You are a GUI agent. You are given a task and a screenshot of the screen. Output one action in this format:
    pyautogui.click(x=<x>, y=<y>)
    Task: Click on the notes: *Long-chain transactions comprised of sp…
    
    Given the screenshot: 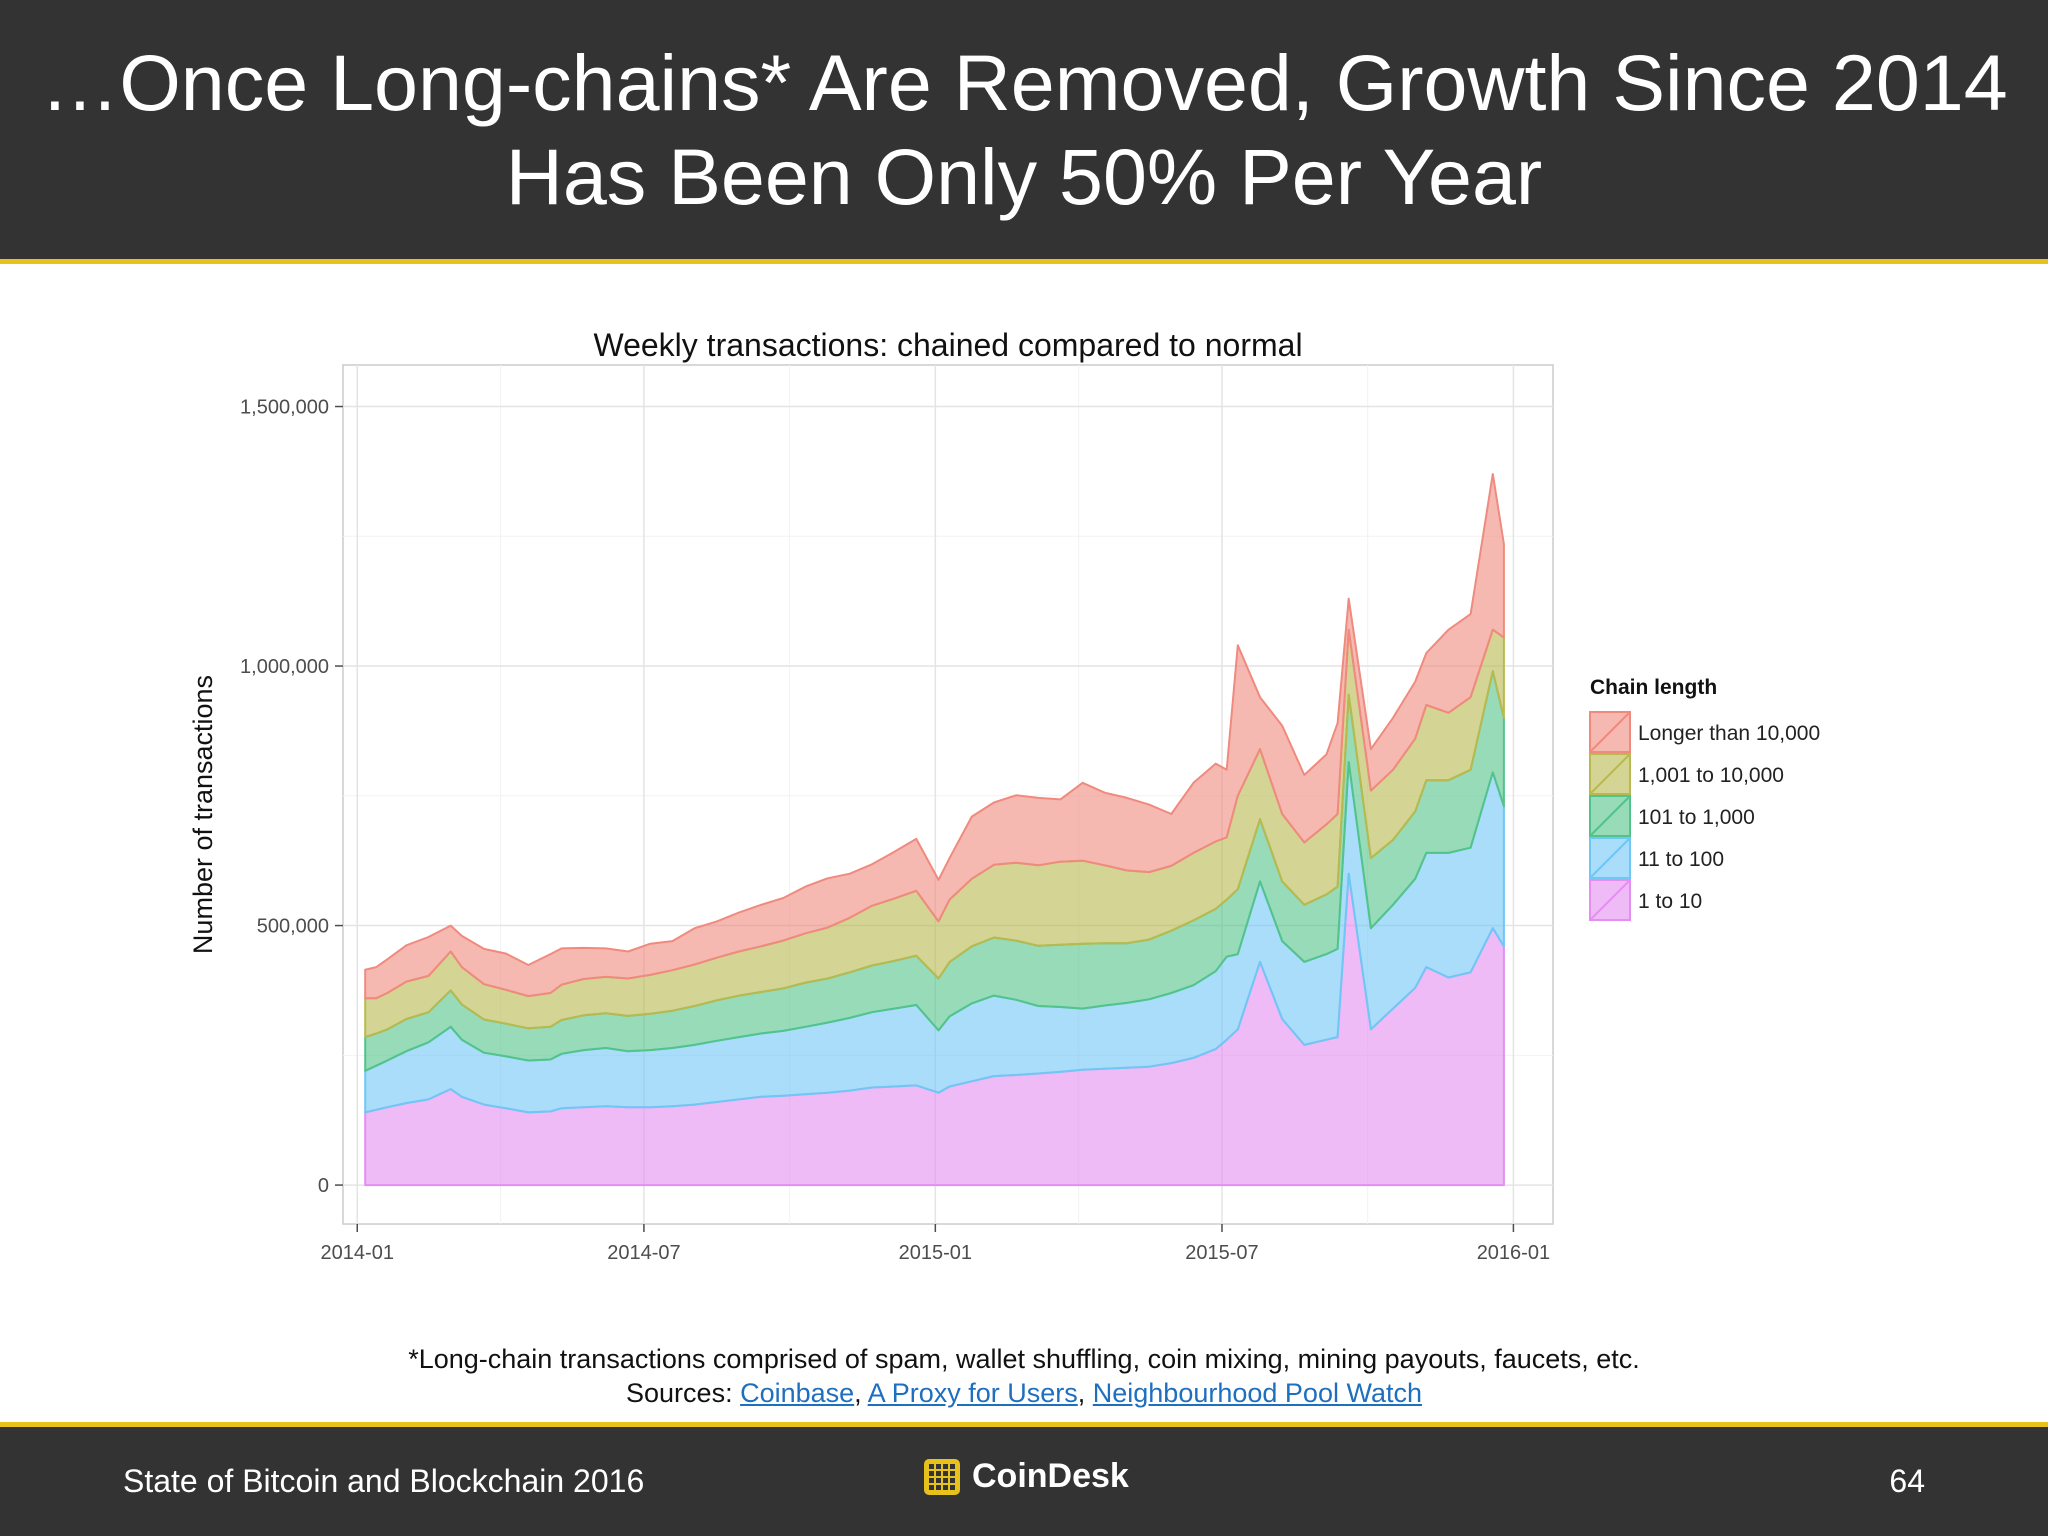 What is the action you would take?
    pyautogui.click(x=1024, y=1376)
    